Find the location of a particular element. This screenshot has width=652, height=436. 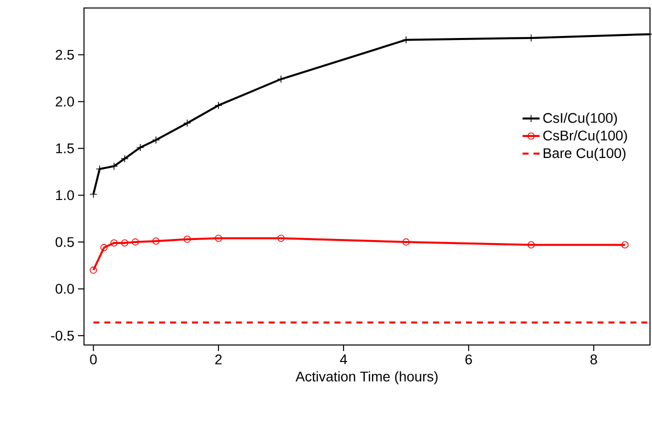

x-tick-label: 6 is located at coordinates (468, 359).